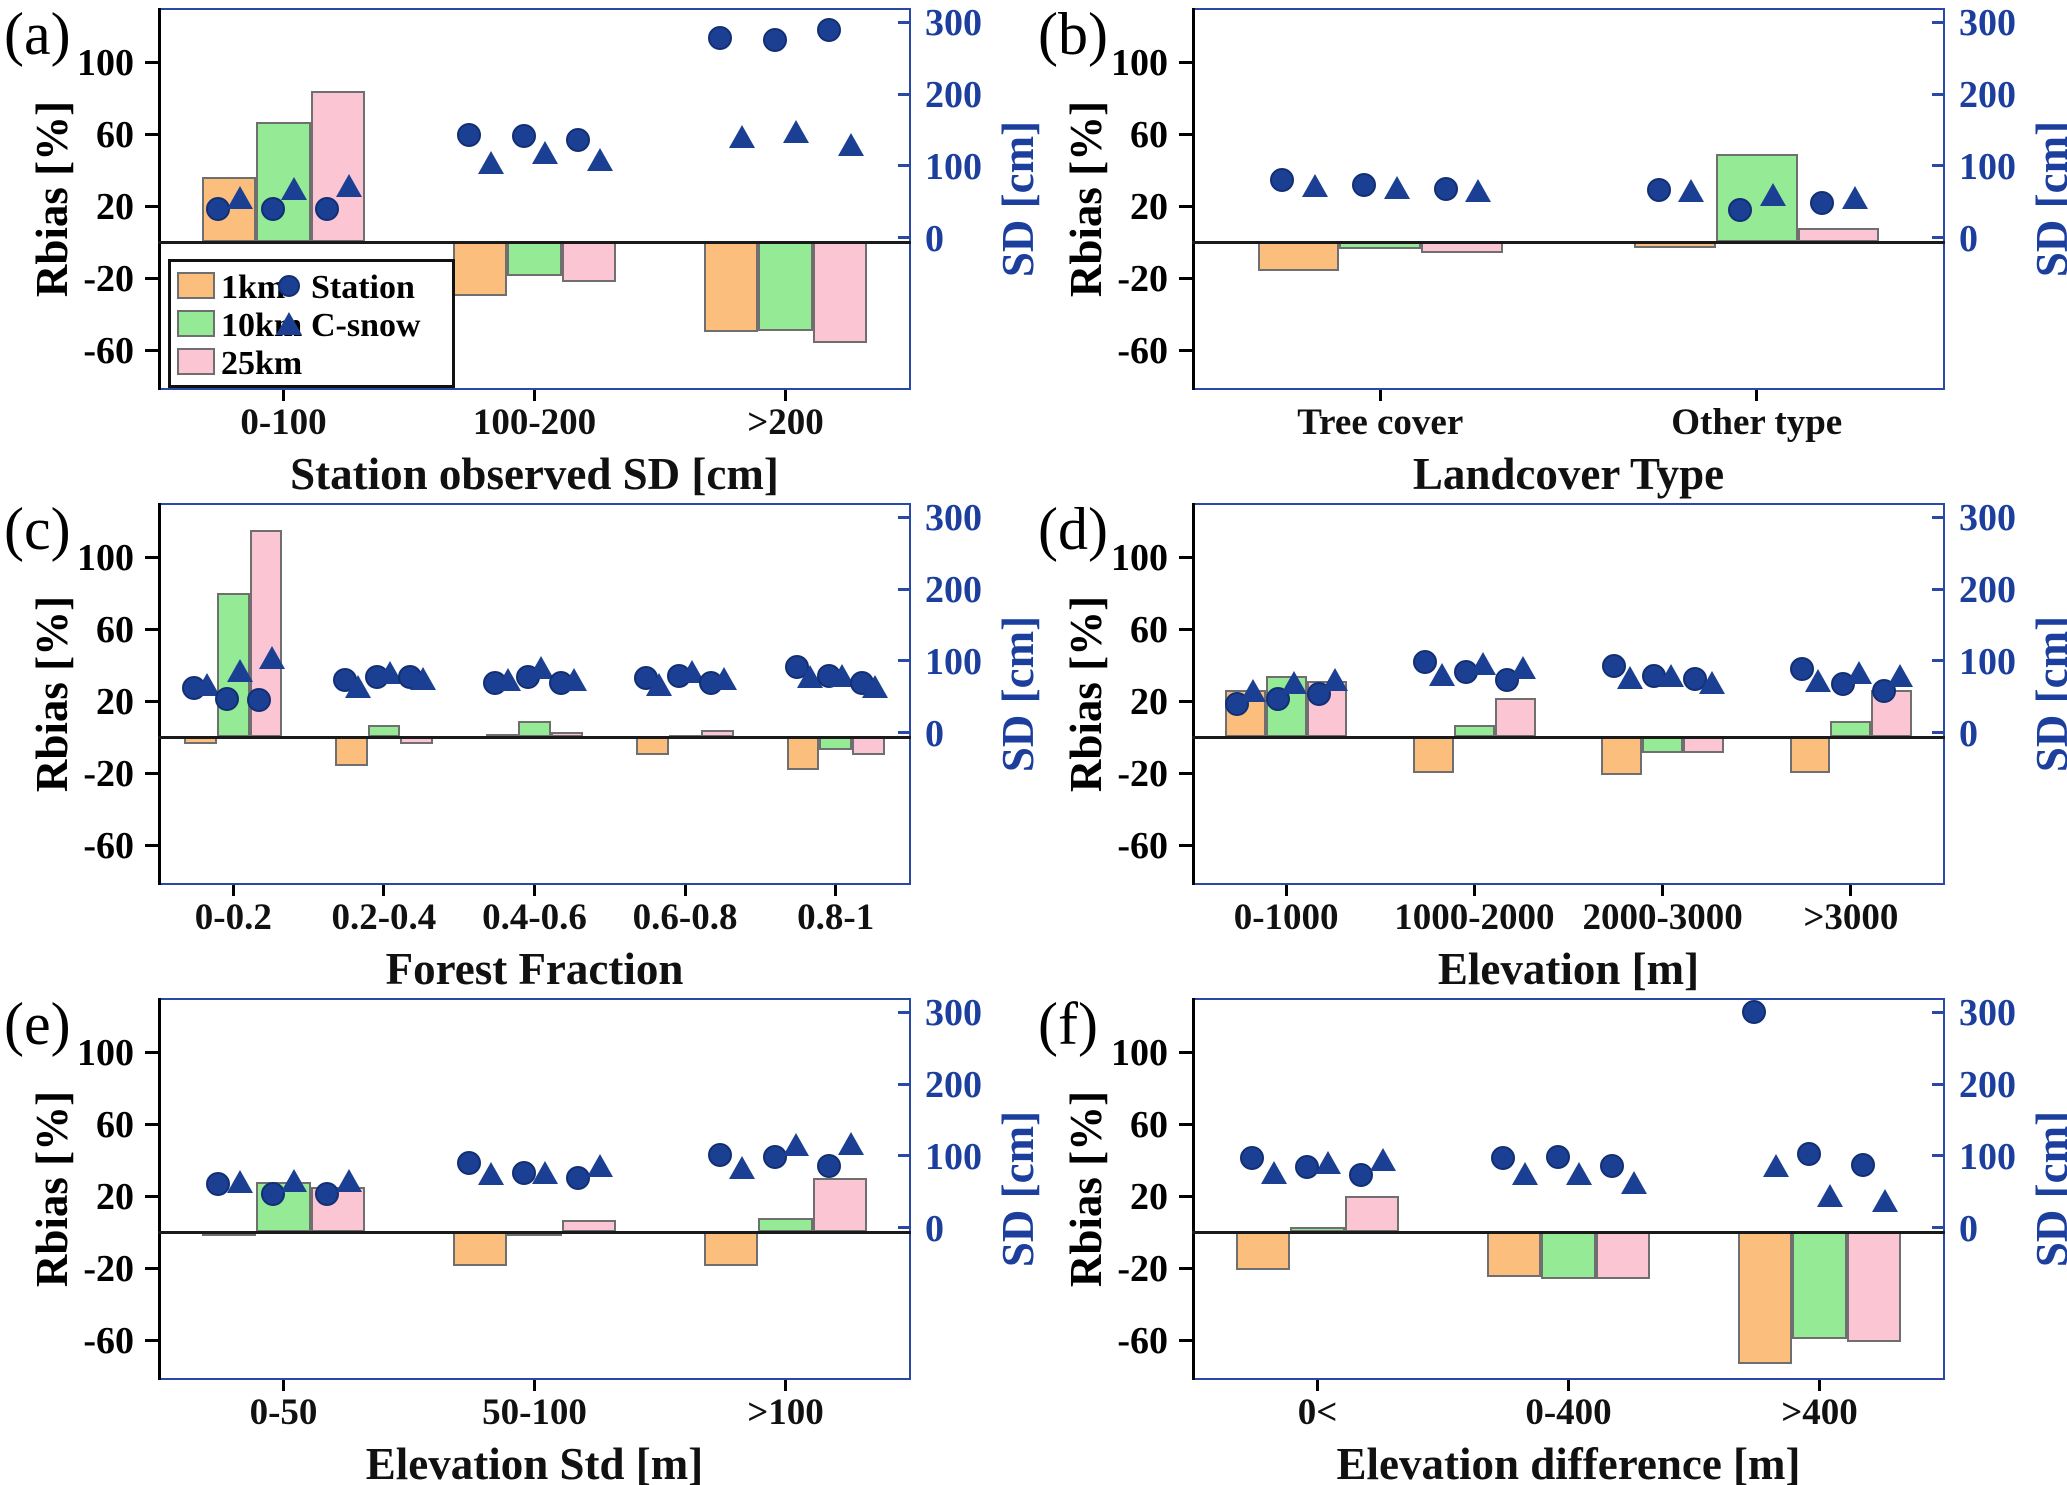 This screenshot has width=2067, height=1485. I want to click on x-tick-label: 0-100, so click(283, 422).